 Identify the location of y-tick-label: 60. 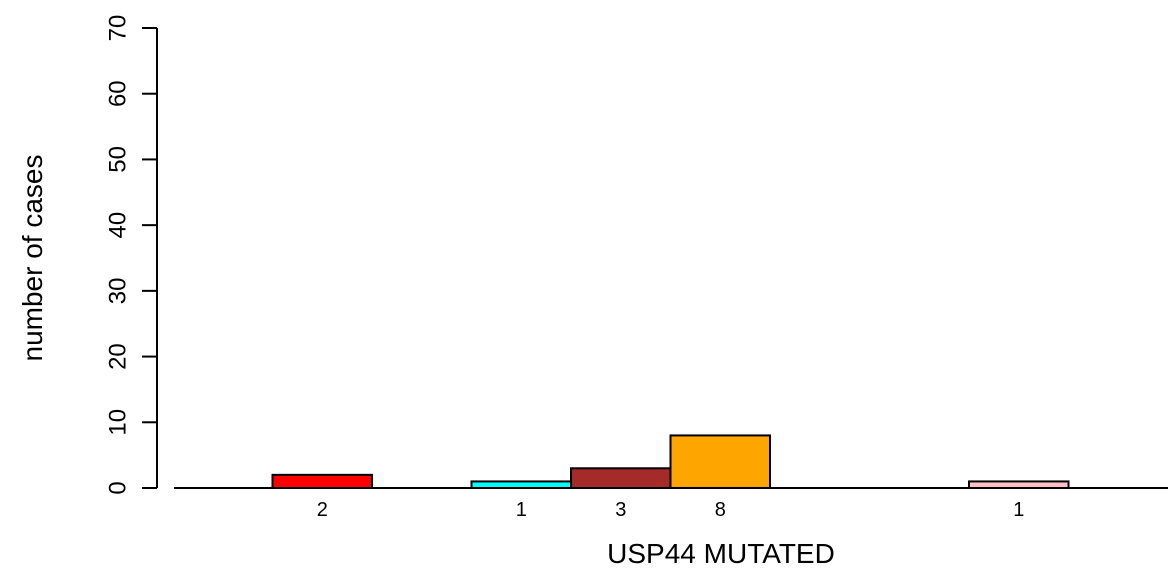
(117, 93).